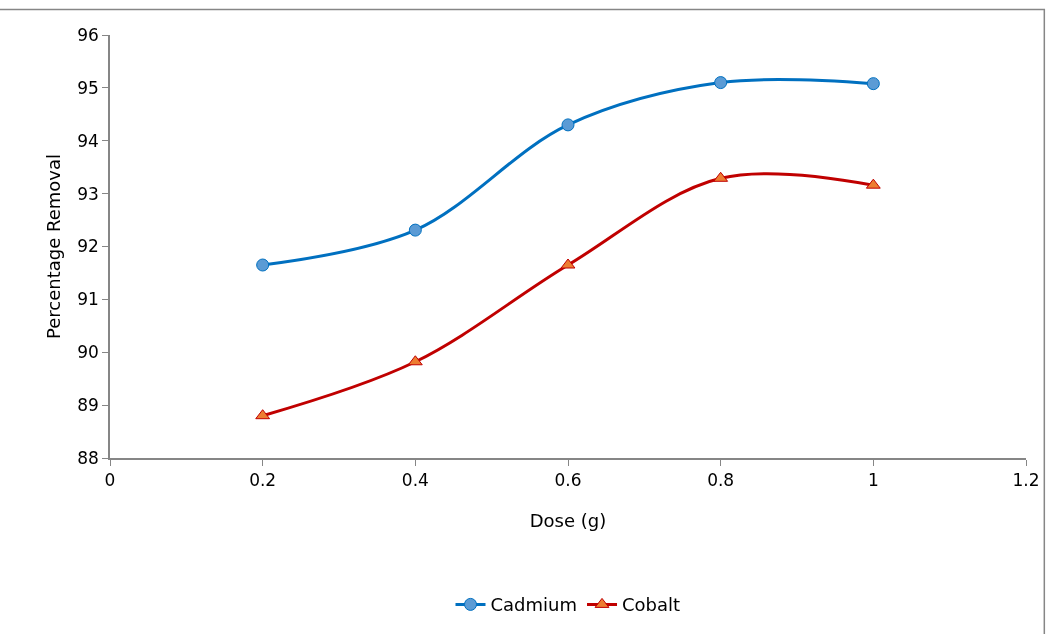 This screenshot has width=1051, height=634. What do you see at coordinates (88, 246) in the screenshot?
I see `y-tick-label: 92` at bounding box center [88, 246].